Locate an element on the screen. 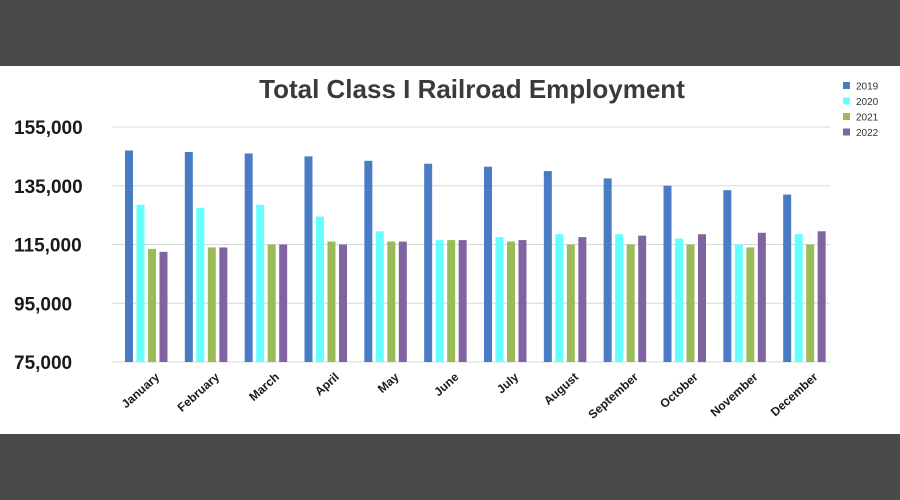  y-tick-label: 155,000 is located at coordinates (48, 128).